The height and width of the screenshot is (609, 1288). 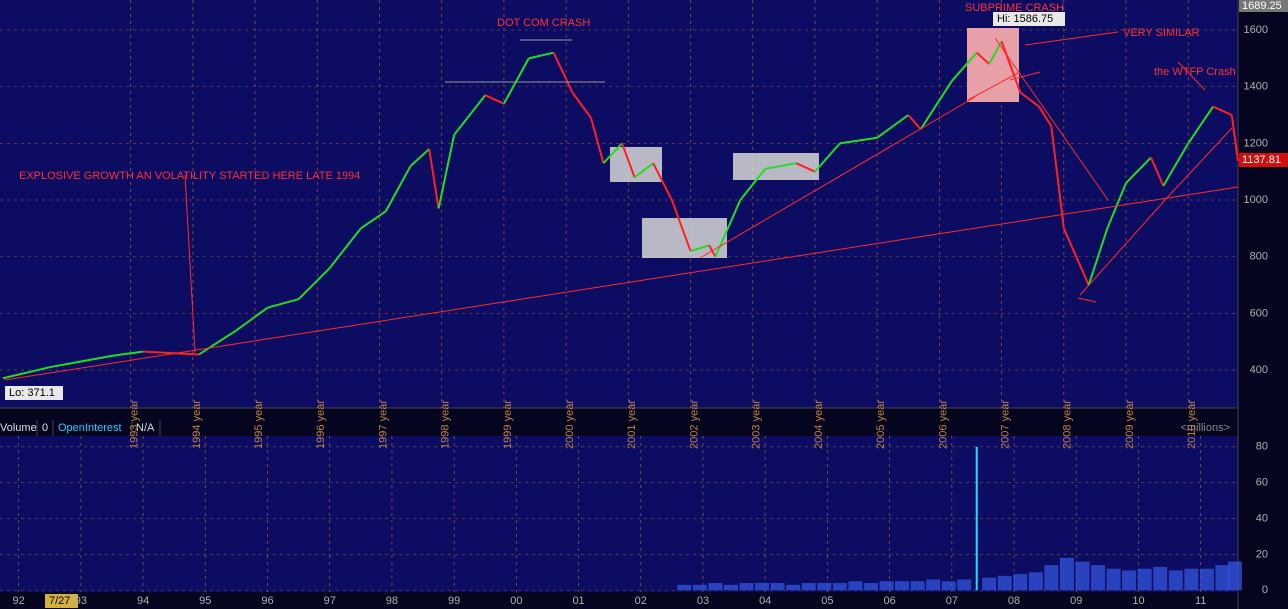 What do you see at coordinates (446, 424) in the screenshot?
I see `x-tick-label: 1998 year` at bounding box center [446, 424].